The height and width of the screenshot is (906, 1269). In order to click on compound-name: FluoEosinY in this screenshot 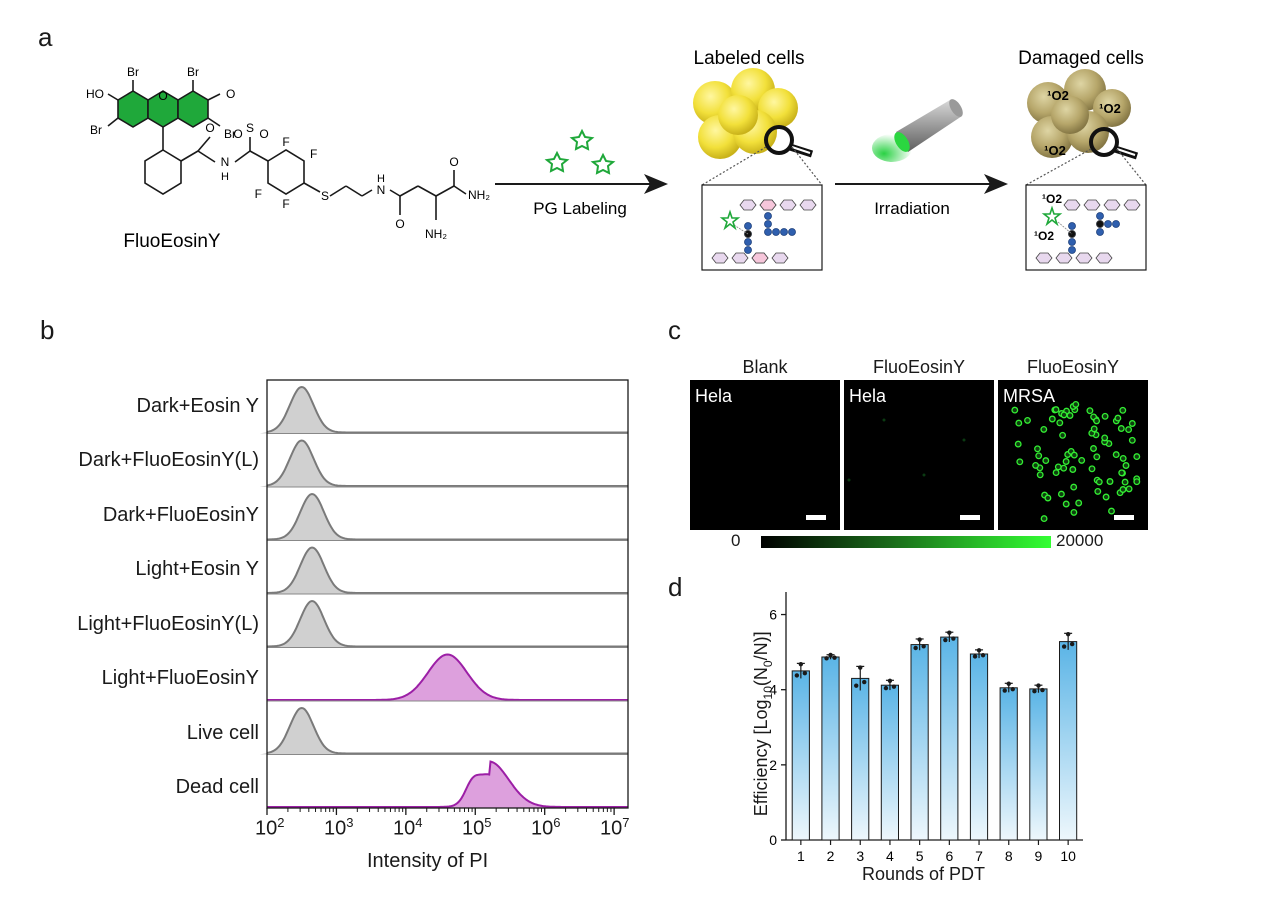, I will do `click(171, 241)`.